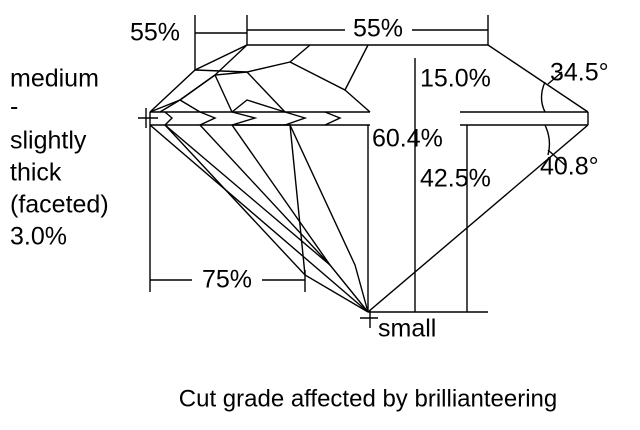  What do you see at coordinates (14, 107) in the screenshot?
I see `girdle-label: -` at bounding box center [14, 107].